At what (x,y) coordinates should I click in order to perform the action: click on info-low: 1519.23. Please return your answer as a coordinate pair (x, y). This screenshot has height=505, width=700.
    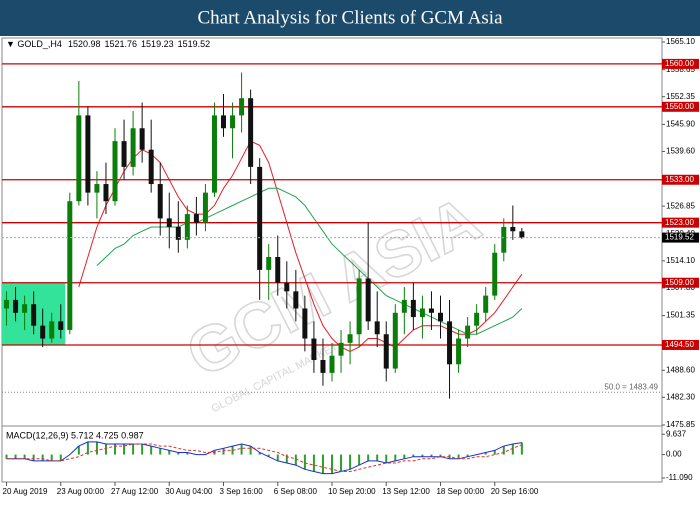
    Looking at the image, I should click on (157, 44).